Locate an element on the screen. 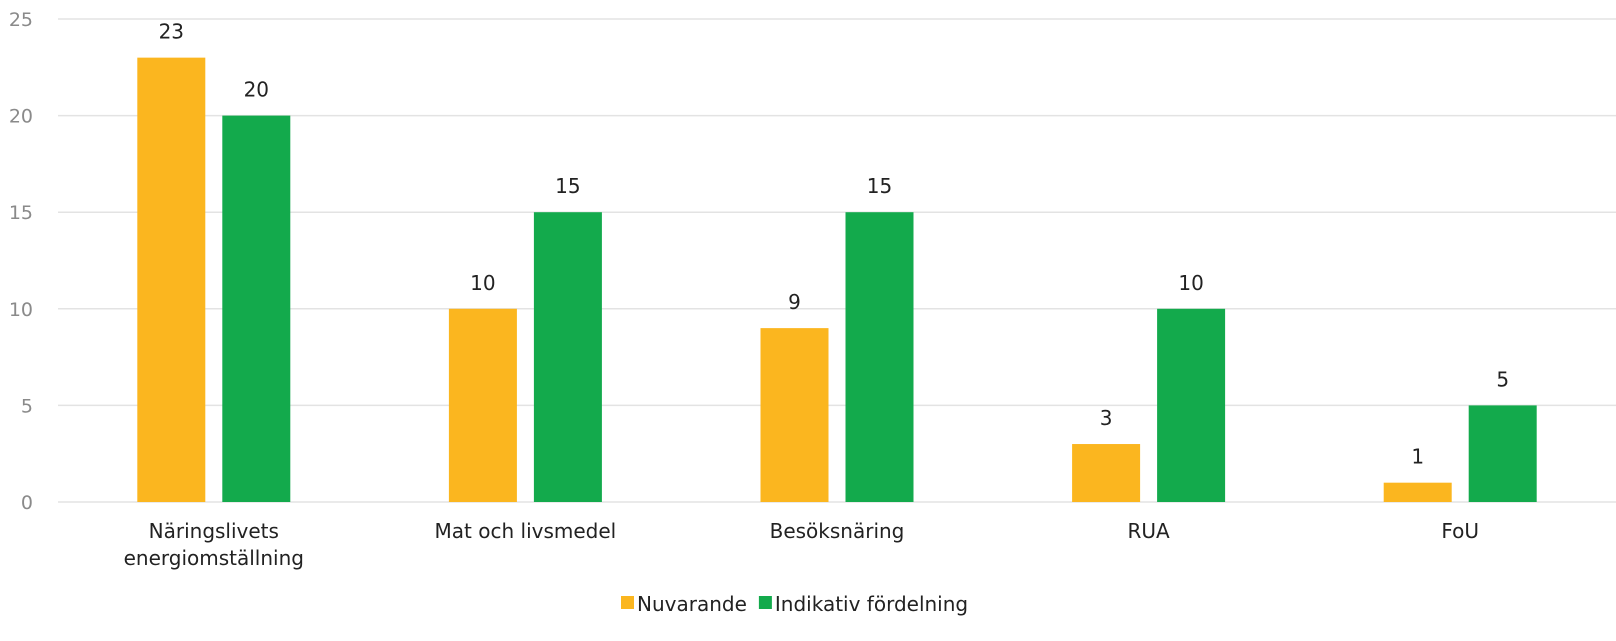  legend-label: Nuvarande is located at coordinates (692, 604).